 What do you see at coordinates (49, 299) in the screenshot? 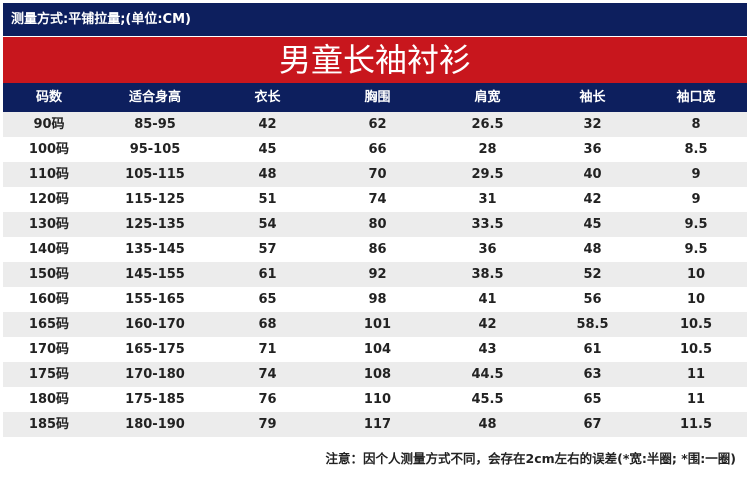
I see `table-cell: 160码` at bounding box center [49, 299].